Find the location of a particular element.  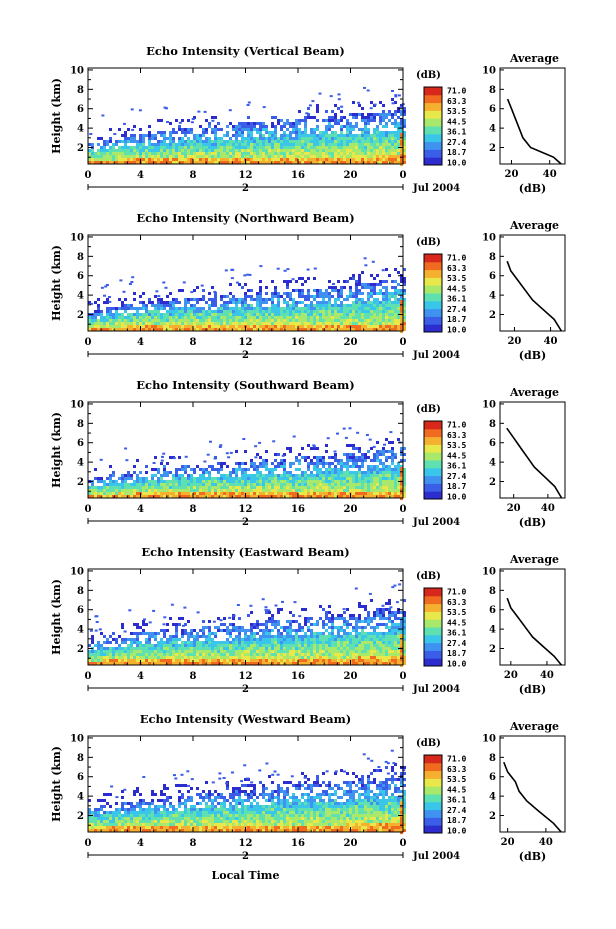

average-title: Average is located at coordinates (534, 58).